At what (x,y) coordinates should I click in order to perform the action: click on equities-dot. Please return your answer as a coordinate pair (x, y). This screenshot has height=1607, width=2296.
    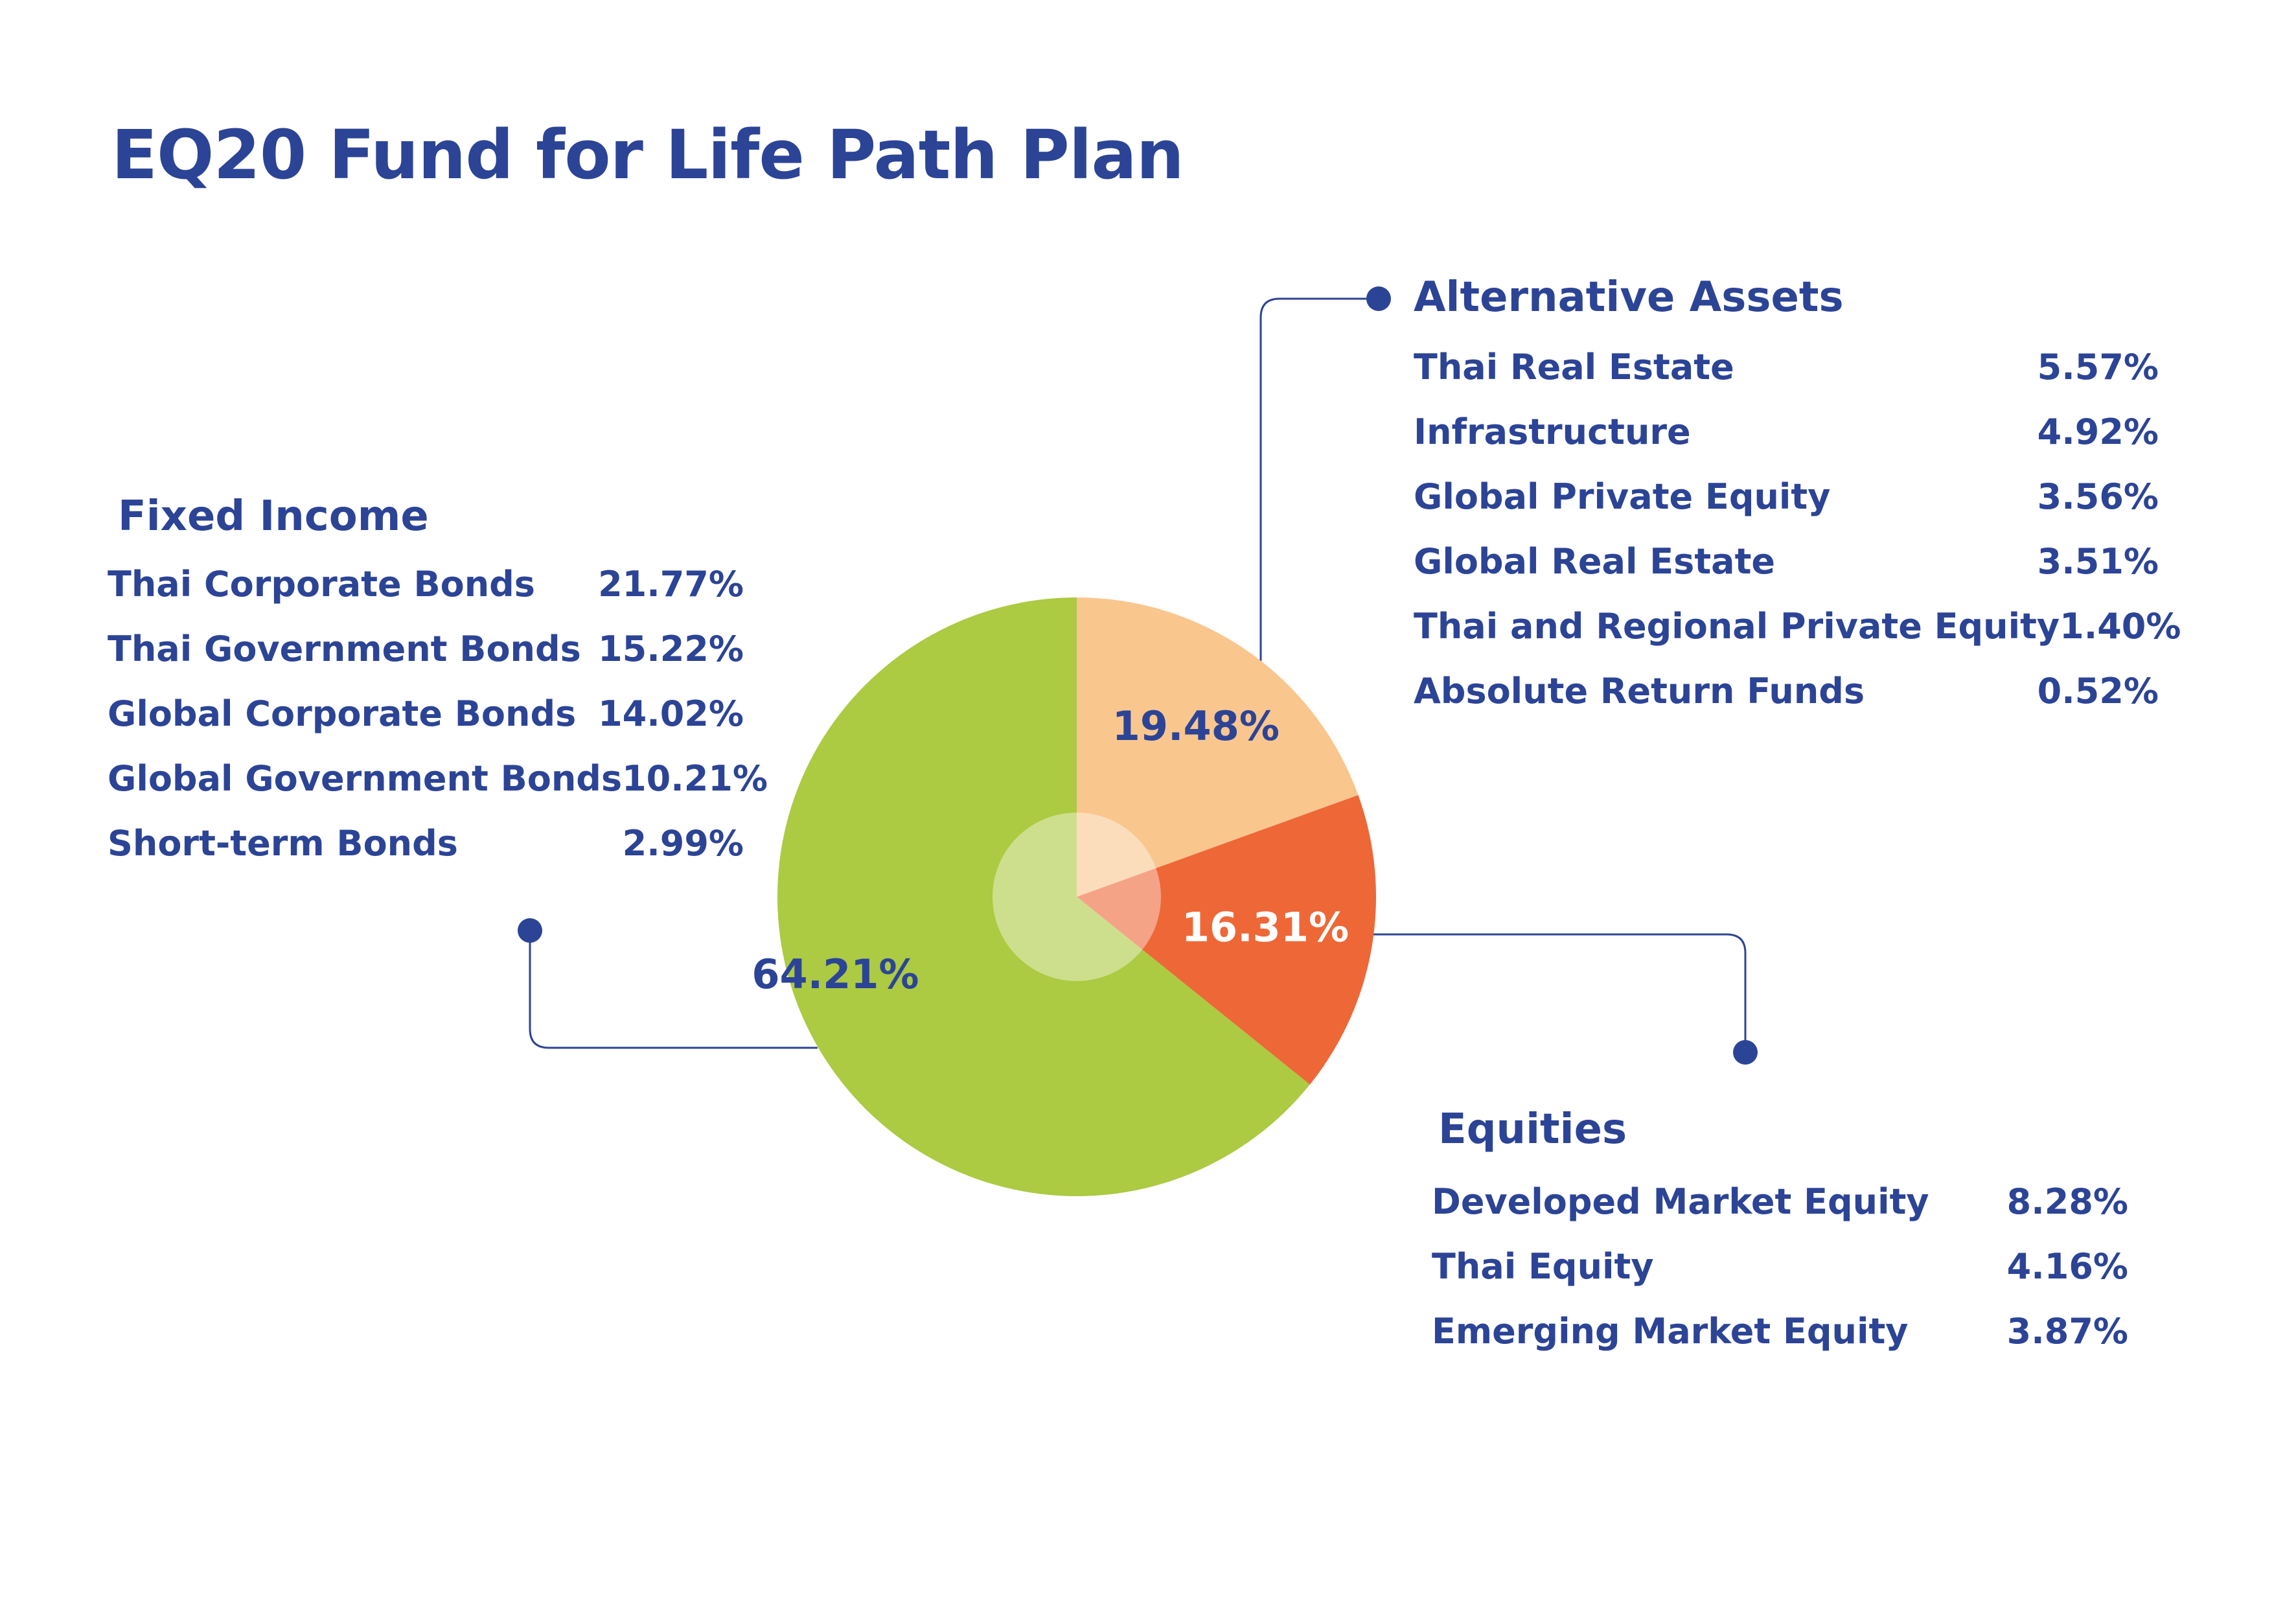
    Looking at the image, I should click on (1745, 1052).